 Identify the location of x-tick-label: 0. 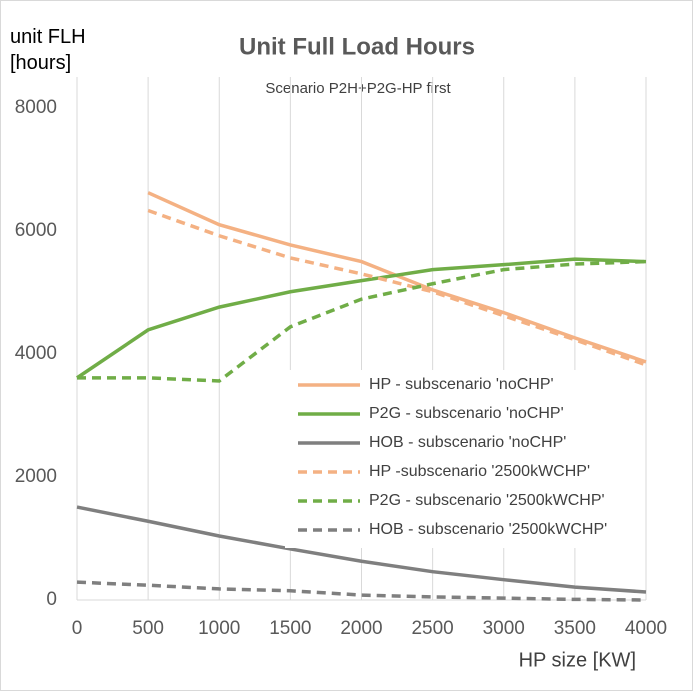
(77, 628).